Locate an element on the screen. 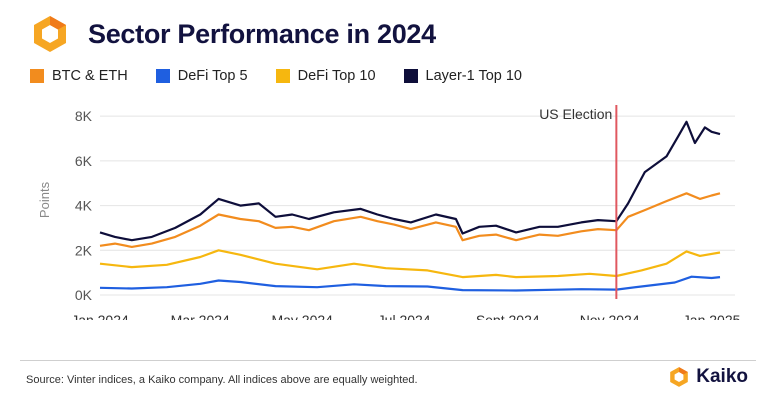 Image resolution: width=776 pixels, height=413 pixels. kaiko-brand-icon is located at coordinates (679, 377).